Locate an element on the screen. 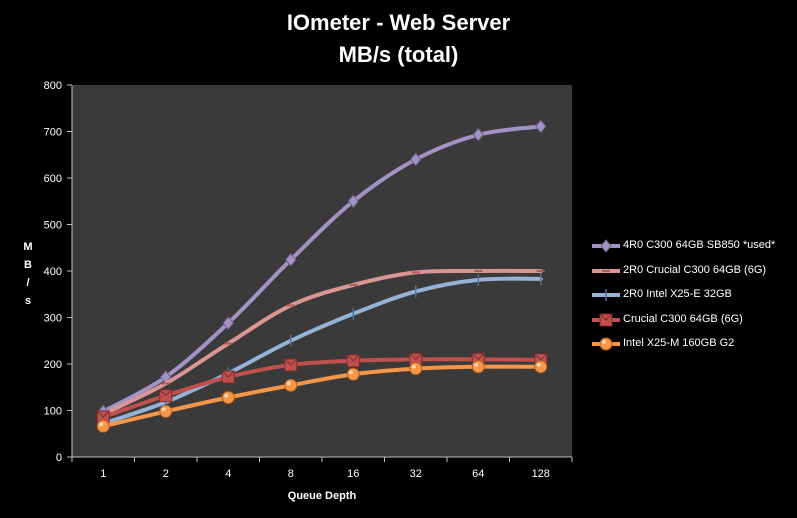 This screenshot has width=797, height=518. y-tick-label: 400 is located at coordinates (53, 272).